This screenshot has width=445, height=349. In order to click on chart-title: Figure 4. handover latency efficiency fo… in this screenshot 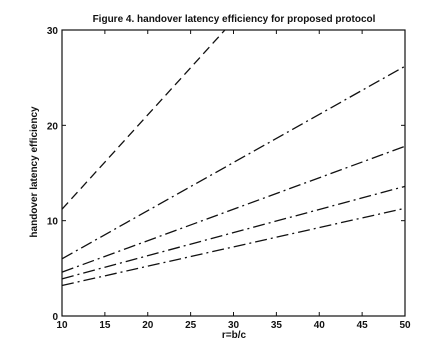, I will do `click(234, 19)`.